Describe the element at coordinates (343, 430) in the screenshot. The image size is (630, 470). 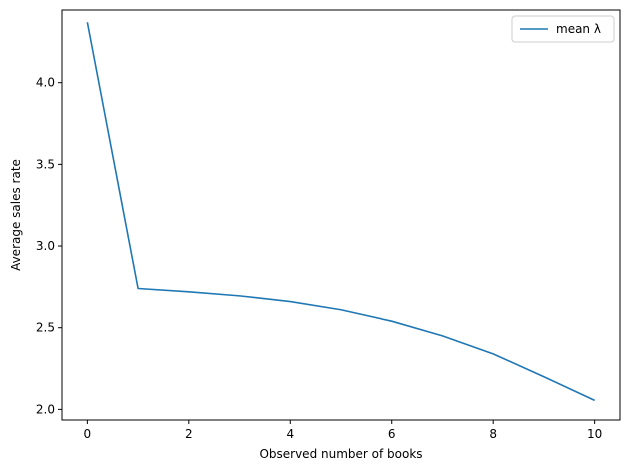
I see `x-axis: 0 2 4 6 8 10` at that location.